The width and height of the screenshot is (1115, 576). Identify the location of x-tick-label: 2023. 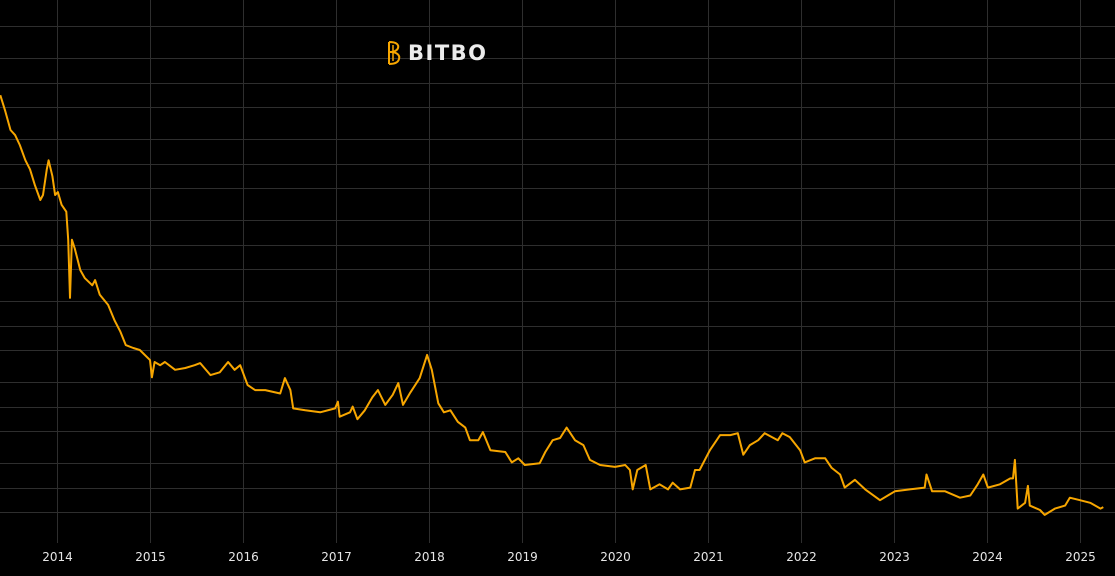
(894, 557).